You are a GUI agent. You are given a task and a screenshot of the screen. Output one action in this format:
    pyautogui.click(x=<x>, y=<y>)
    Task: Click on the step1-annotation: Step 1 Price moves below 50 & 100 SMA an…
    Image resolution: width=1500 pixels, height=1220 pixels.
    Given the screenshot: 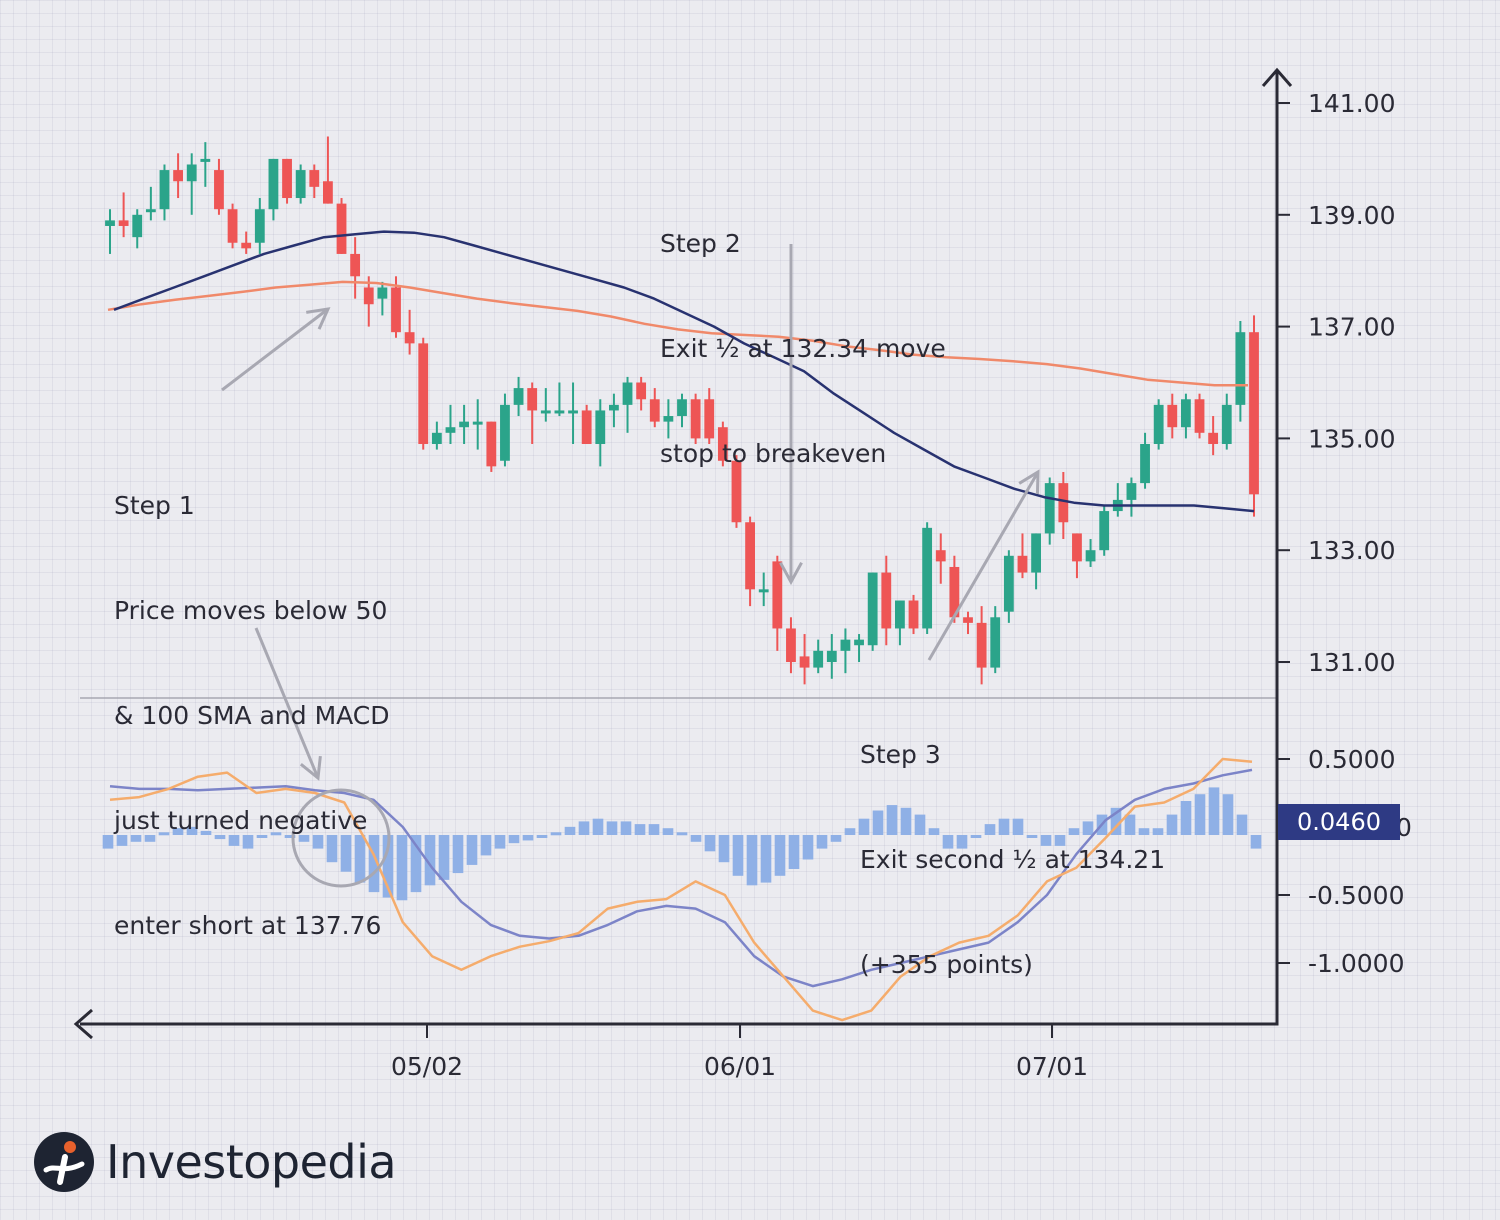 What is the action you would take?
    pyautogui.click(x=252, y=698)
    